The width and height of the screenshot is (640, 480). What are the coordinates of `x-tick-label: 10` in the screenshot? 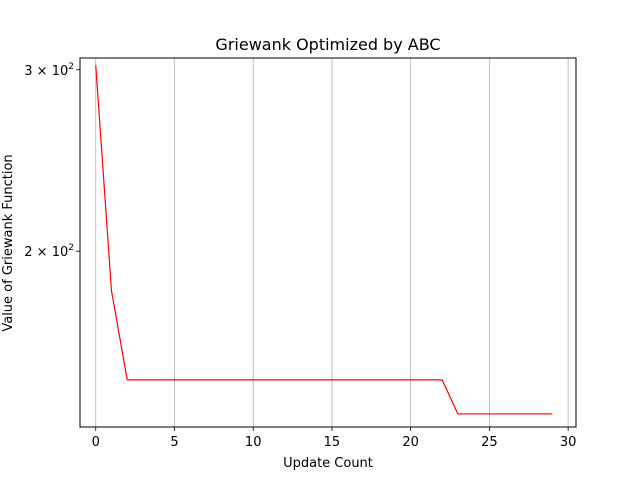 It's located at (253, 442).